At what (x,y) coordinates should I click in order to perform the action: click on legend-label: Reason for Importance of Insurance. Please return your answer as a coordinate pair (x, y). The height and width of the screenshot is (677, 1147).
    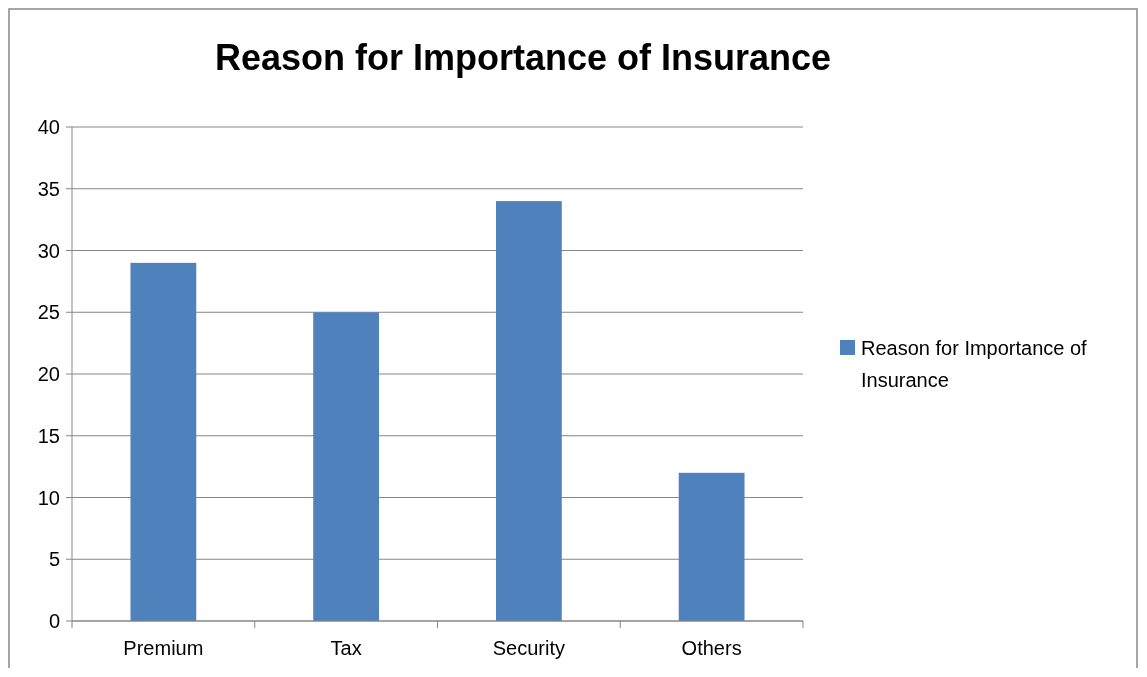
    Looking at the image, I should click on (974, 364).